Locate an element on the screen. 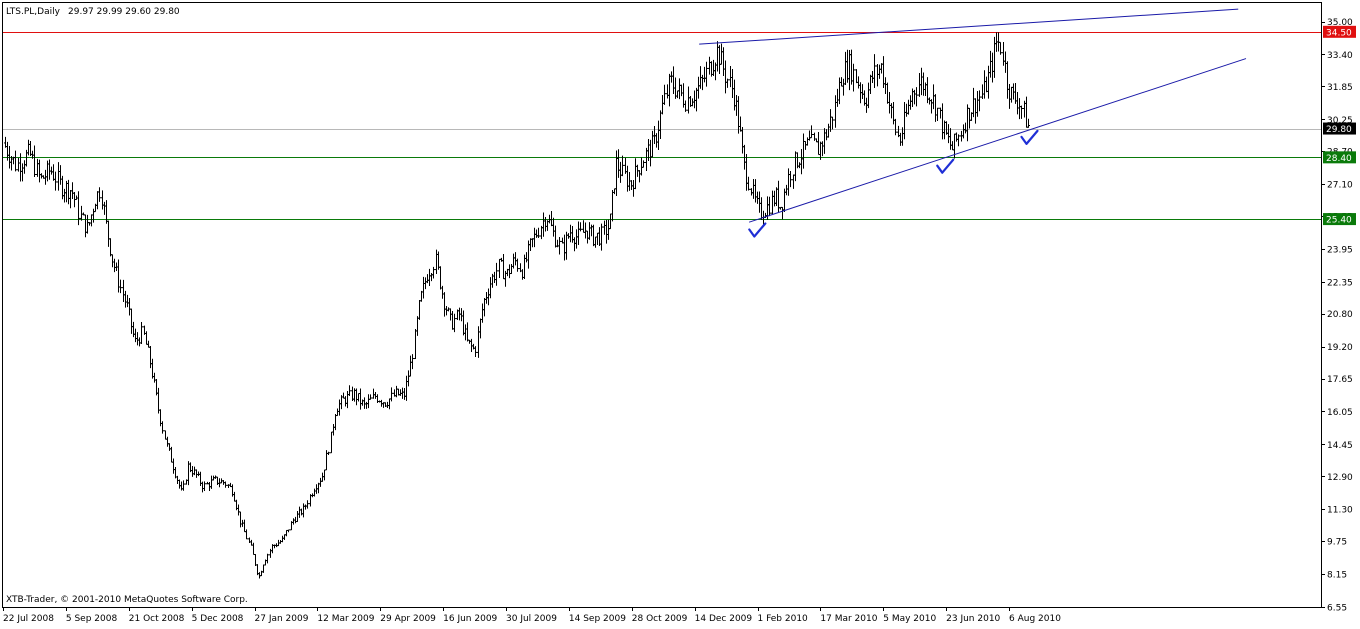 The width and height of the screenshot is (1360, 629). xtick-label-7: 16 Jun 2009 is located at coordinates (470, 619).